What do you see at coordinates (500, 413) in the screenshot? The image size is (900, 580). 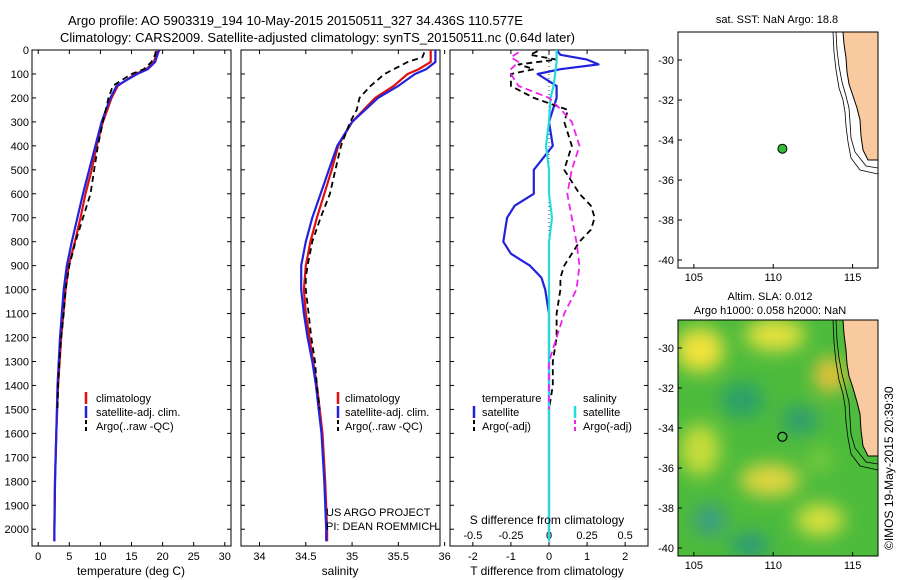 I see `legend-t-satellite-label: satellite` at bounding box center [500, 413].